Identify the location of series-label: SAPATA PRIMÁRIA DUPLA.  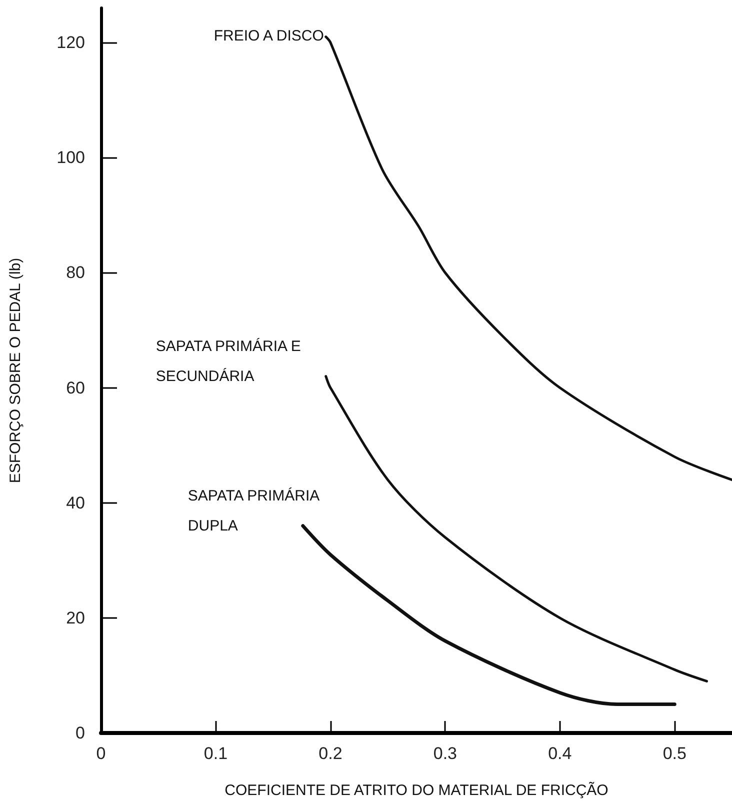
(254, 510).